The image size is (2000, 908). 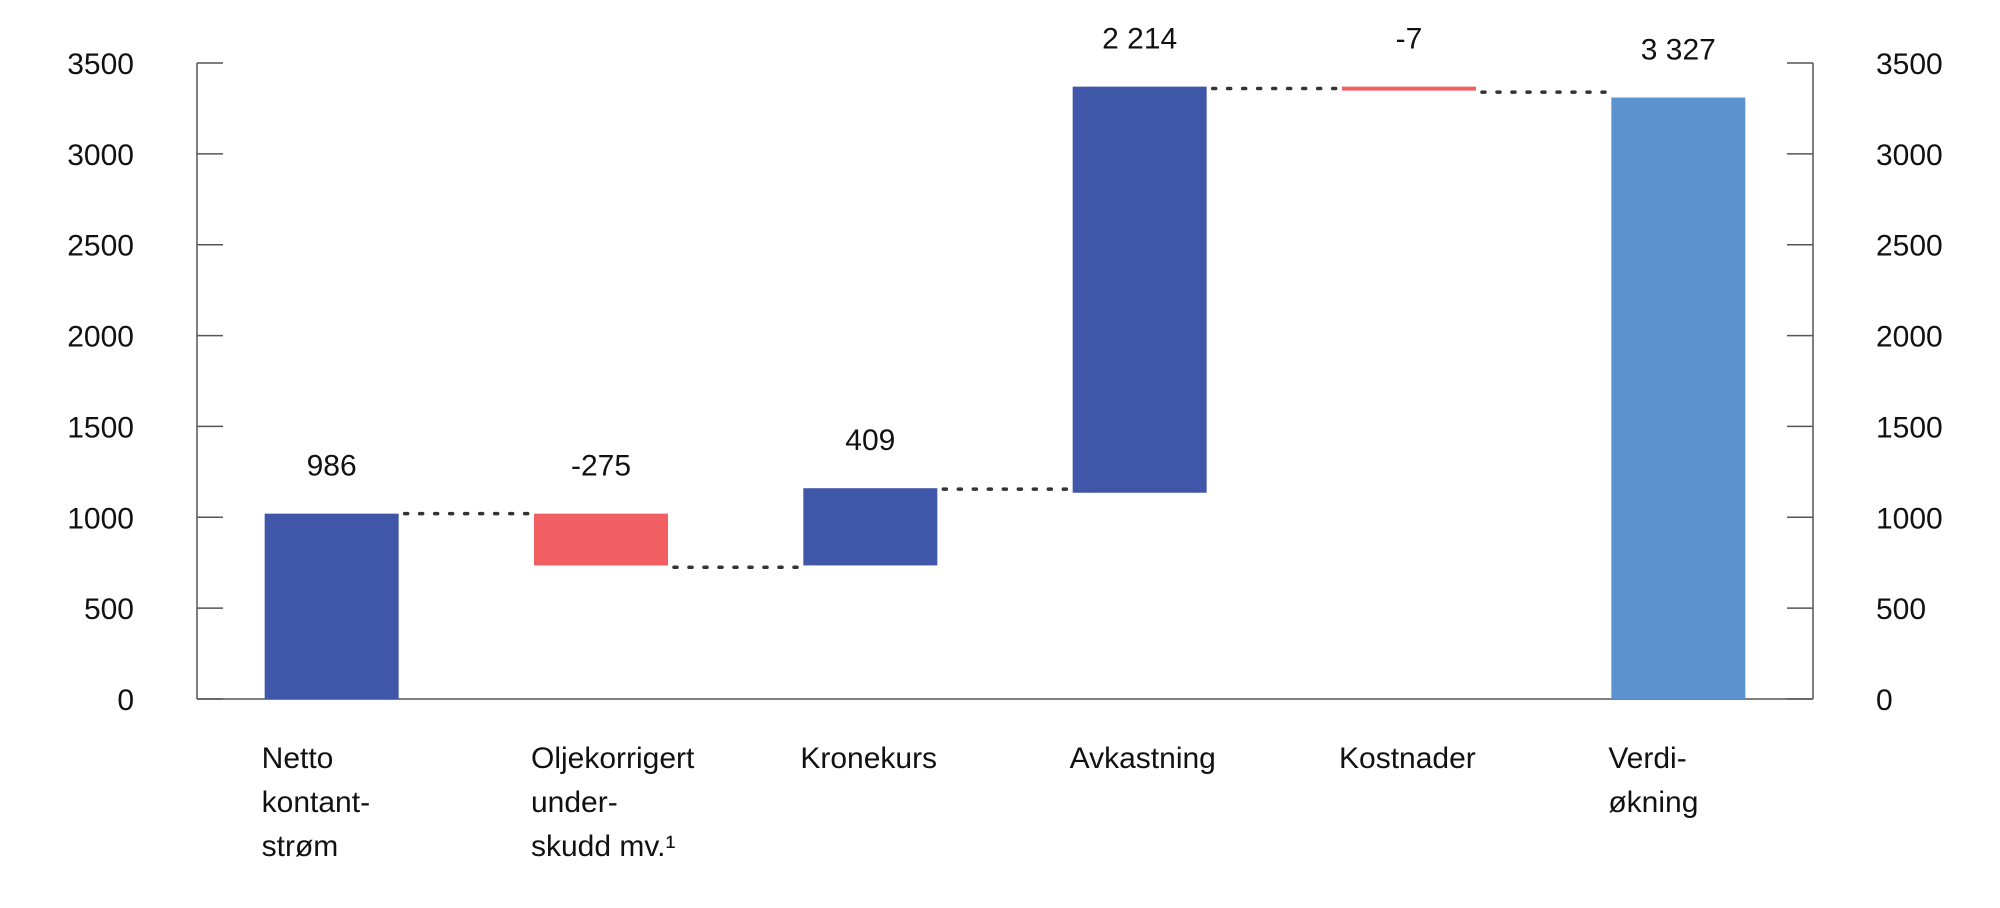 I want to click on category-label-line: Kronekurs, so click(x=868, y=758).